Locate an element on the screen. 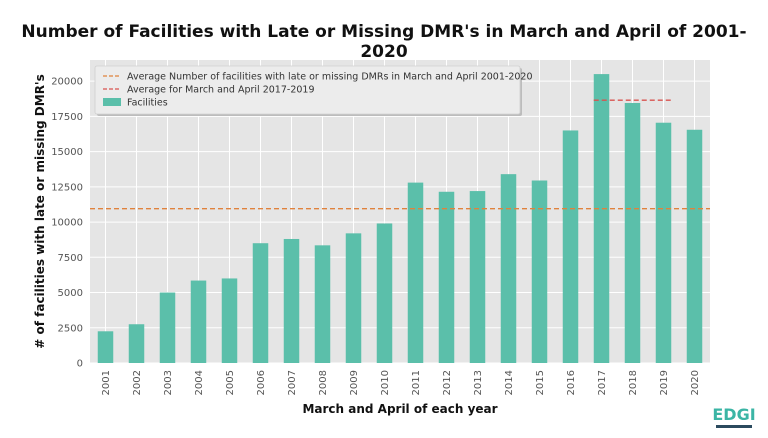  x-tick-label: 2020 is located at coordinates (695, 382).